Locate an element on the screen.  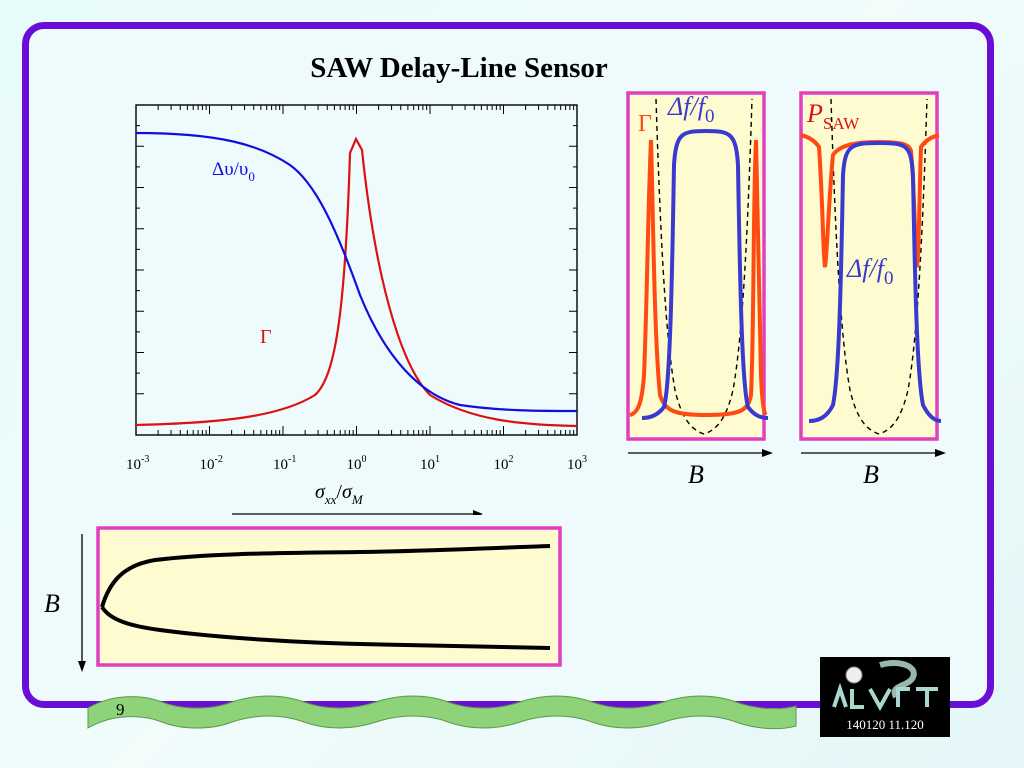
bottom-upper-curve is located at coordinates (325, 576).